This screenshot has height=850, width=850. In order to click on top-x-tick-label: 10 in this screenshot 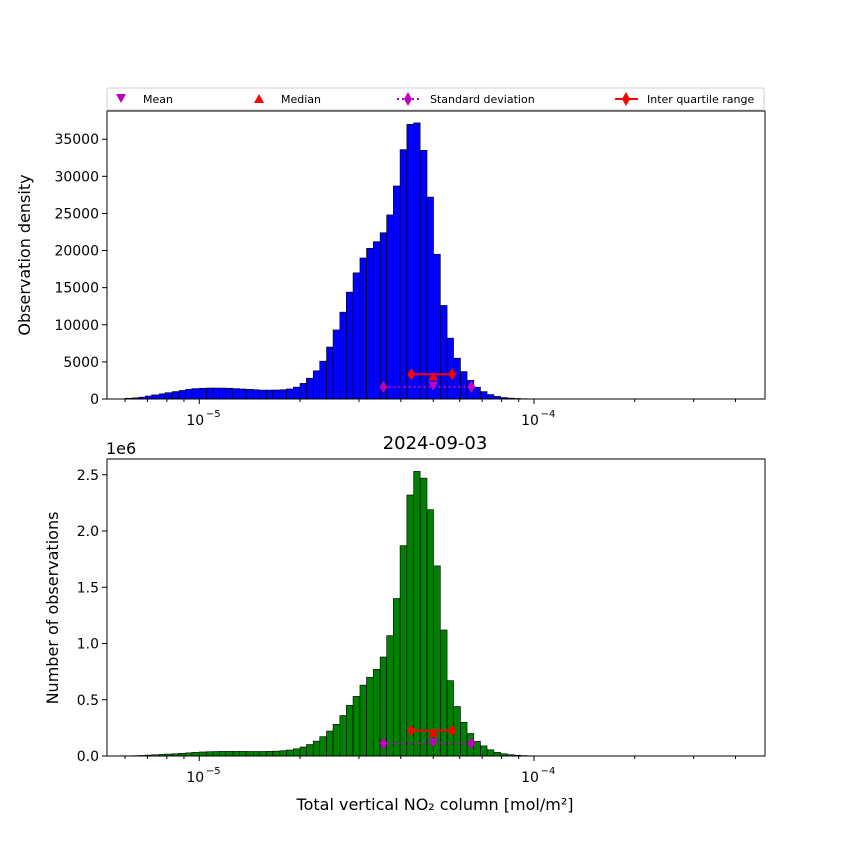, I will do `click(195, 421)`.